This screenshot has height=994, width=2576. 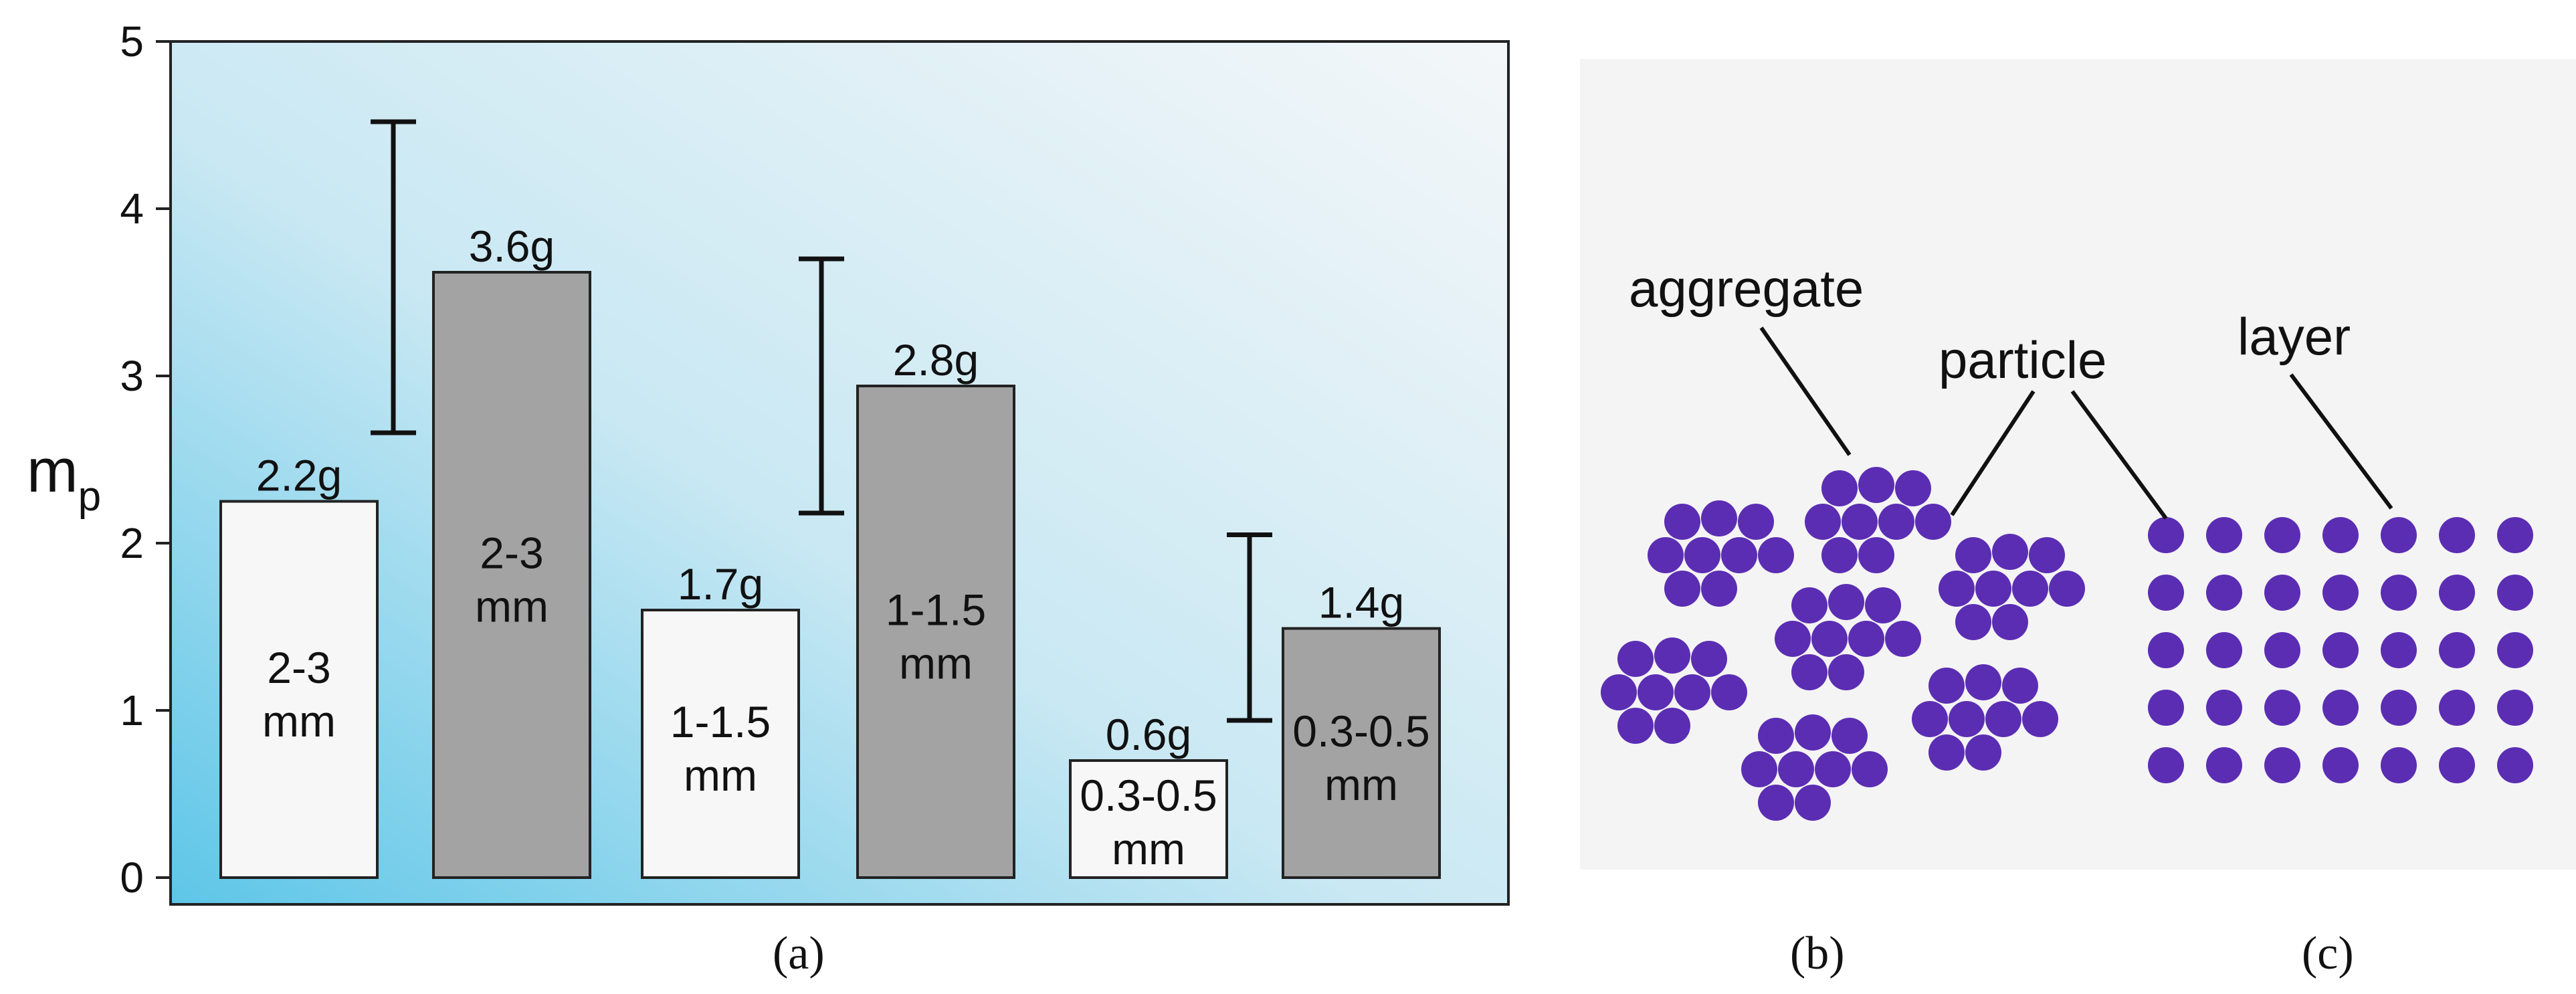 I want to click on particle-leader-line, so click(x=1993, y=453).